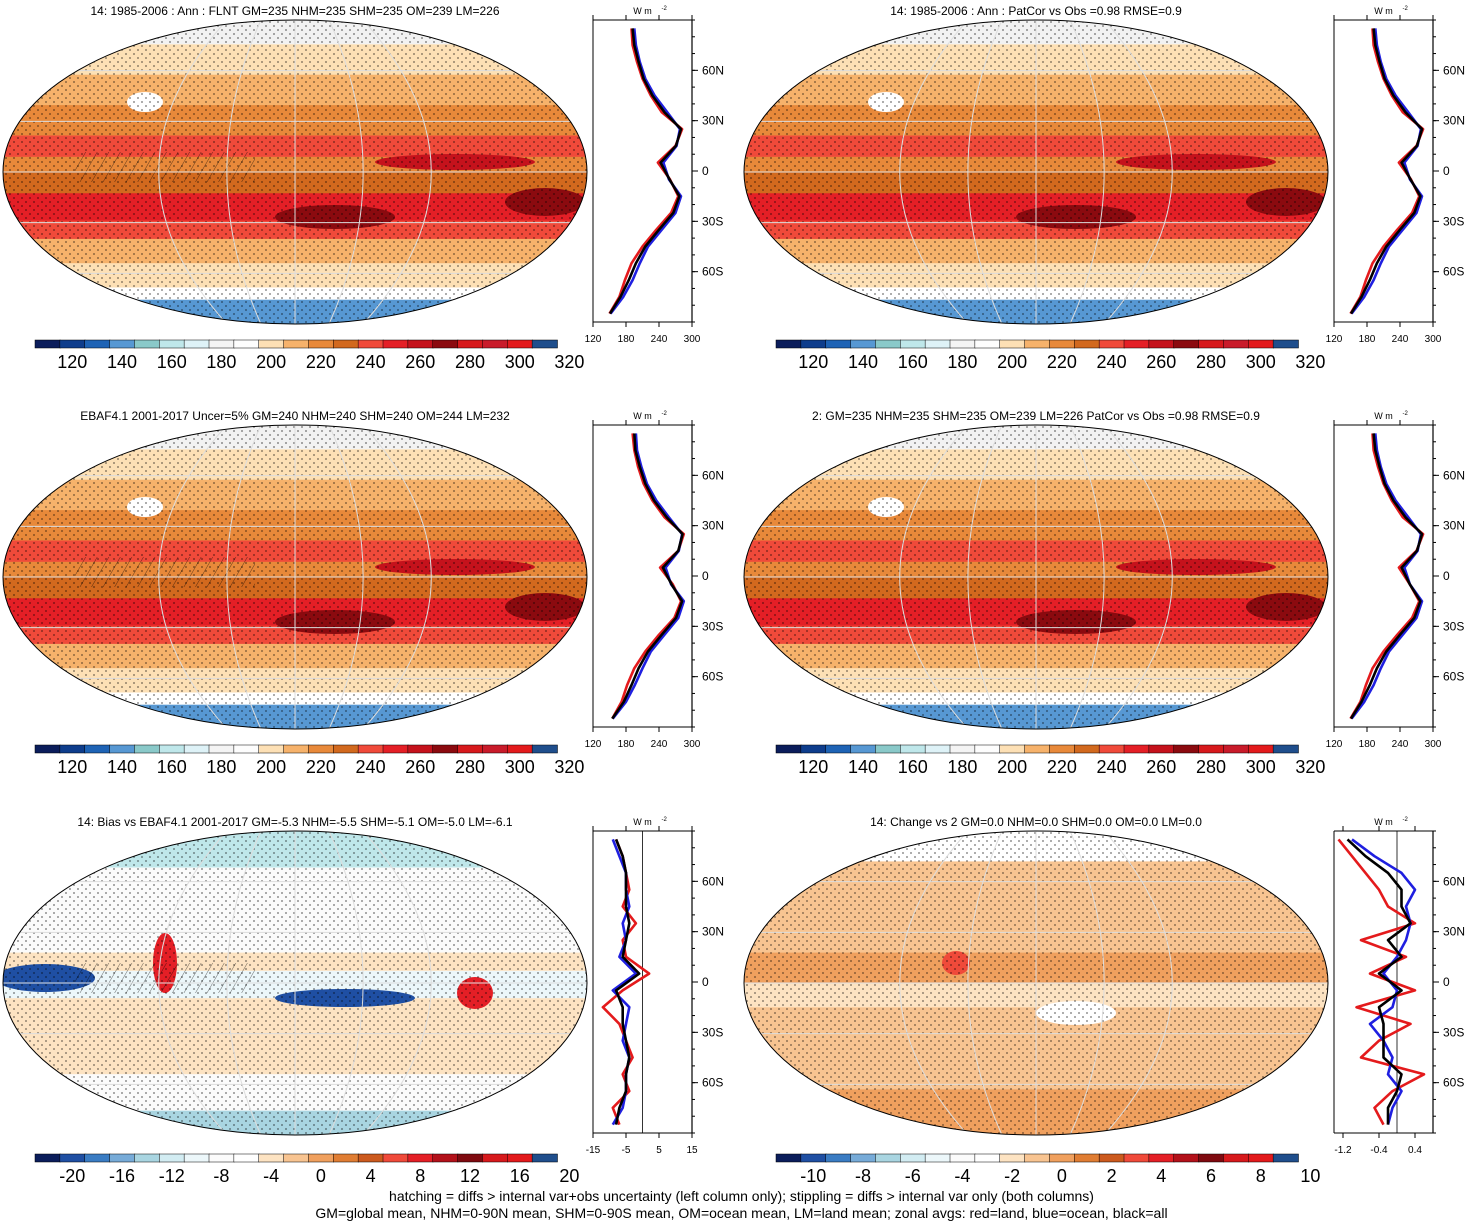 The image size is (1483, 1222). Describe the element at coordinates (1400, 339) in the screenshot. I see `zonal-x-tick-label: 240` at that location.